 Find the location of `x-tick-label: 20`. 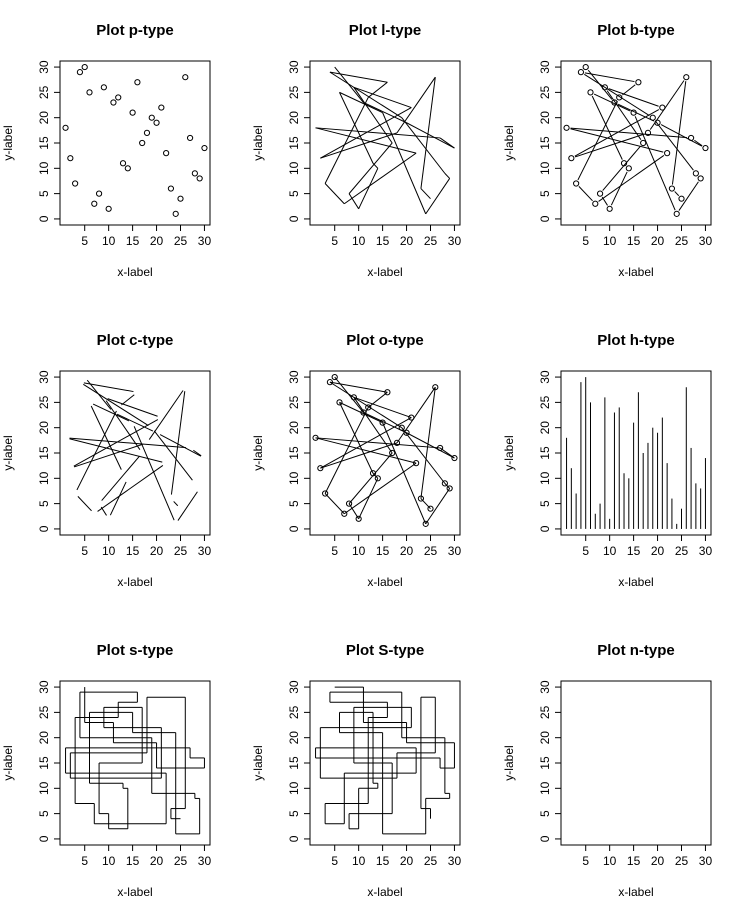

x-tick-label: 20 is located at coordinates (407, 551).